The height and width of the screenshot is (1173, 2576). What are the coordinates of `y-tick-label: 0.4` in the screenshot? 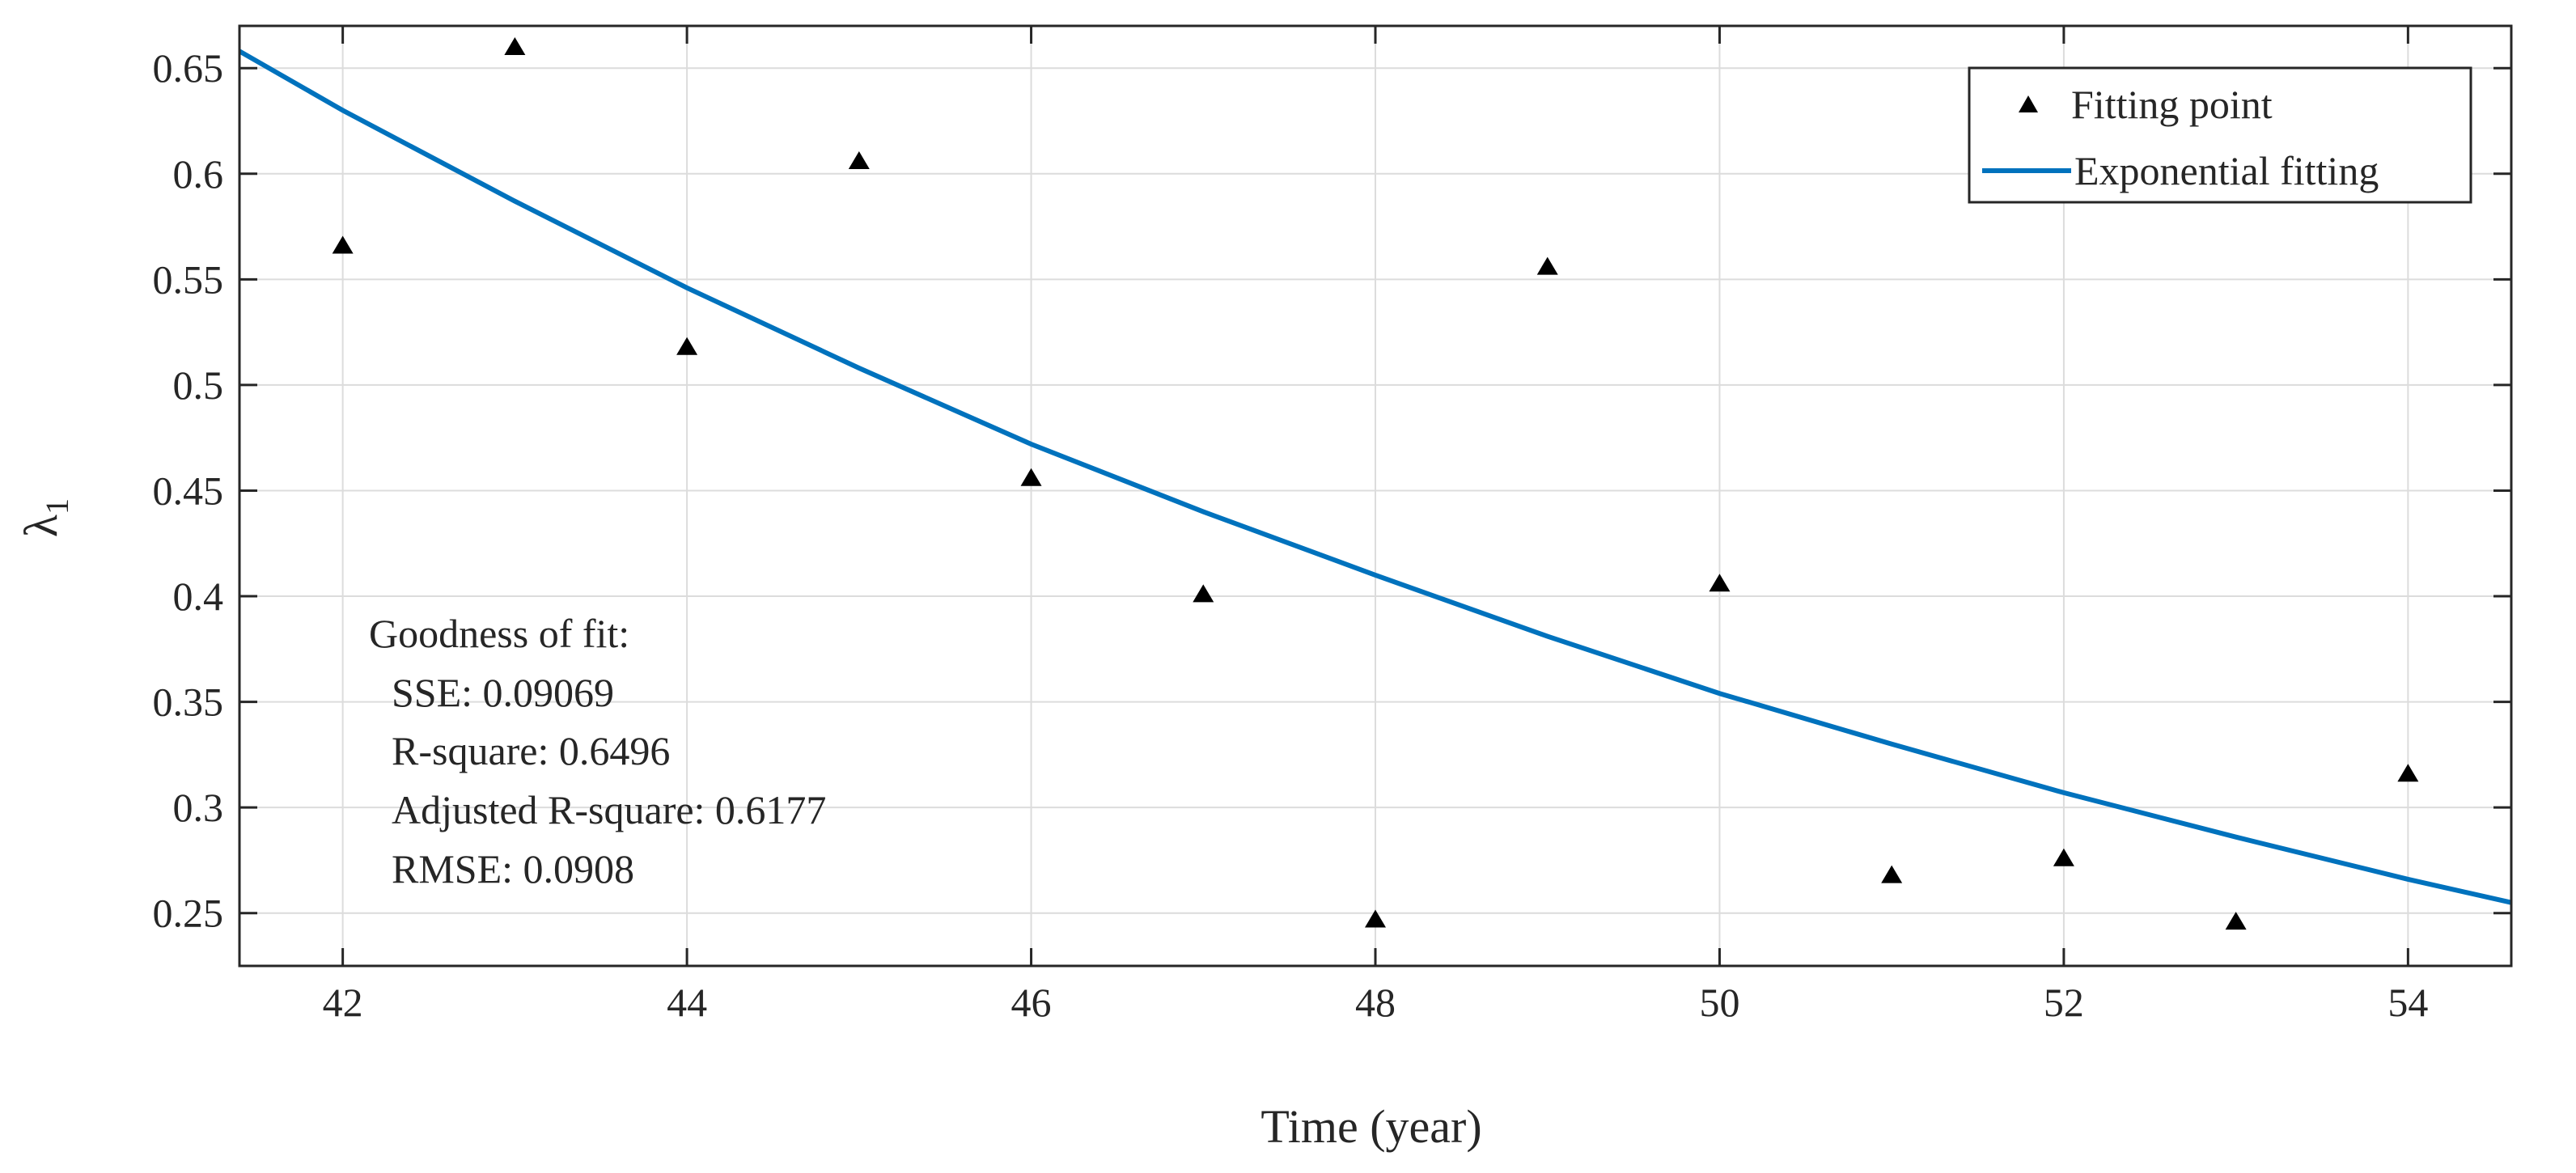 It's located at (198, 596).